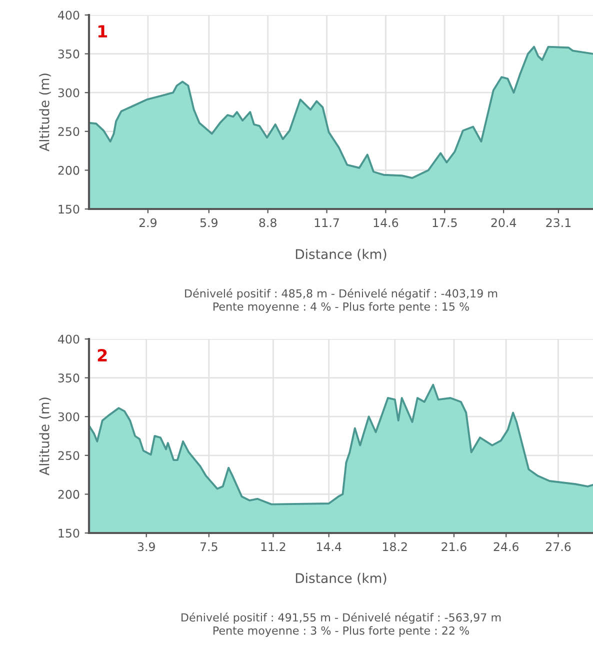 Image resolution: width=593 pixels, height=647 pixels. What do you see at coordinates (209, 223) in the screenshot?
I see `x-tick-label: 5.9` at bounding box center [209, 223].